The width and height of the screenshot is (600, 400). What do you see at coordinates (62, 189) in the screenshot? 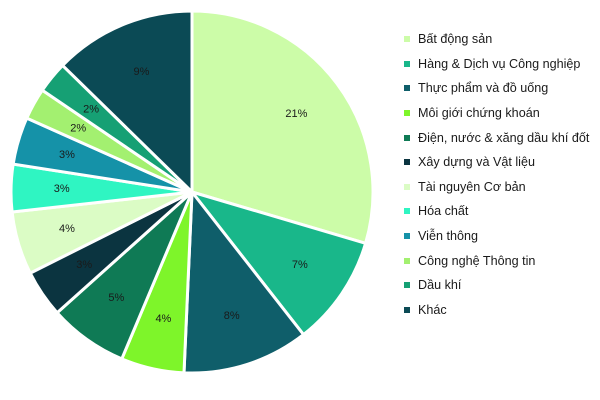
I see `slice-label-8: 3%` at bounding box center [62, 189].